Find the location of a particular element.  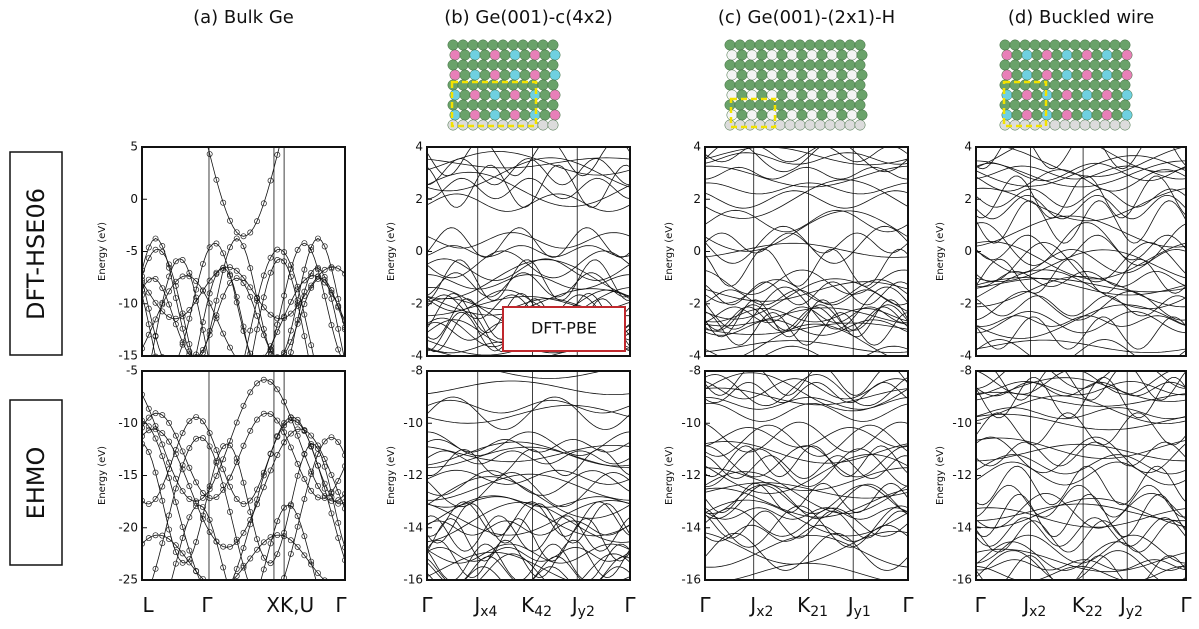

y-axis-label: Energy (eV) is located at coordinates (391, 475).